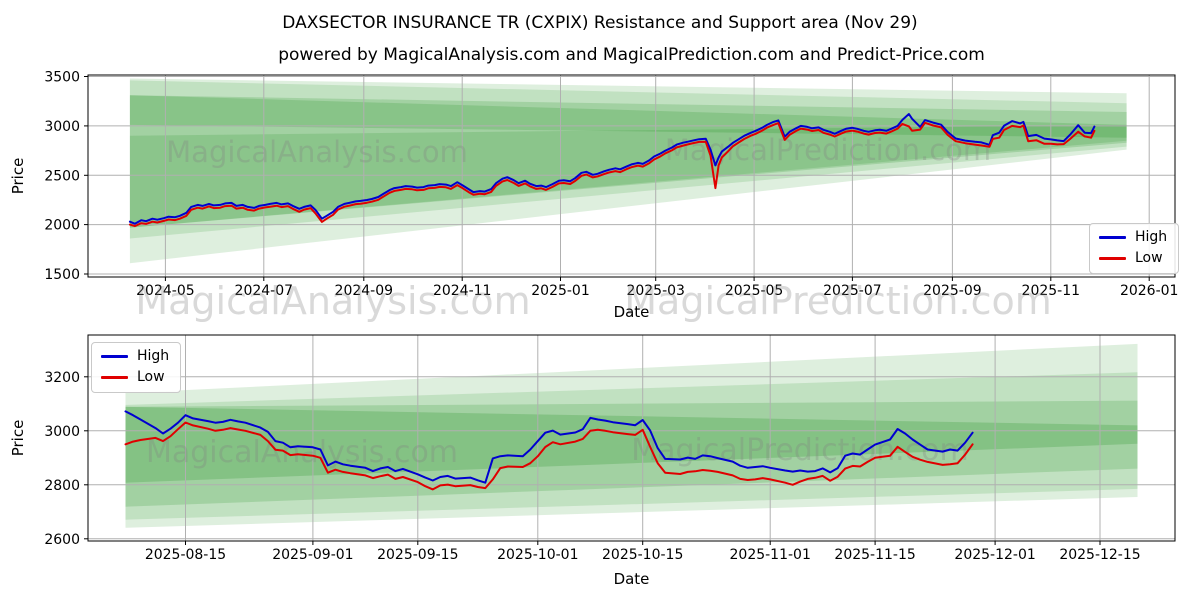  Describe the element at coordinates (264, 291) in the screenshot. I see `x-tick-label: 2024-07` at that location.